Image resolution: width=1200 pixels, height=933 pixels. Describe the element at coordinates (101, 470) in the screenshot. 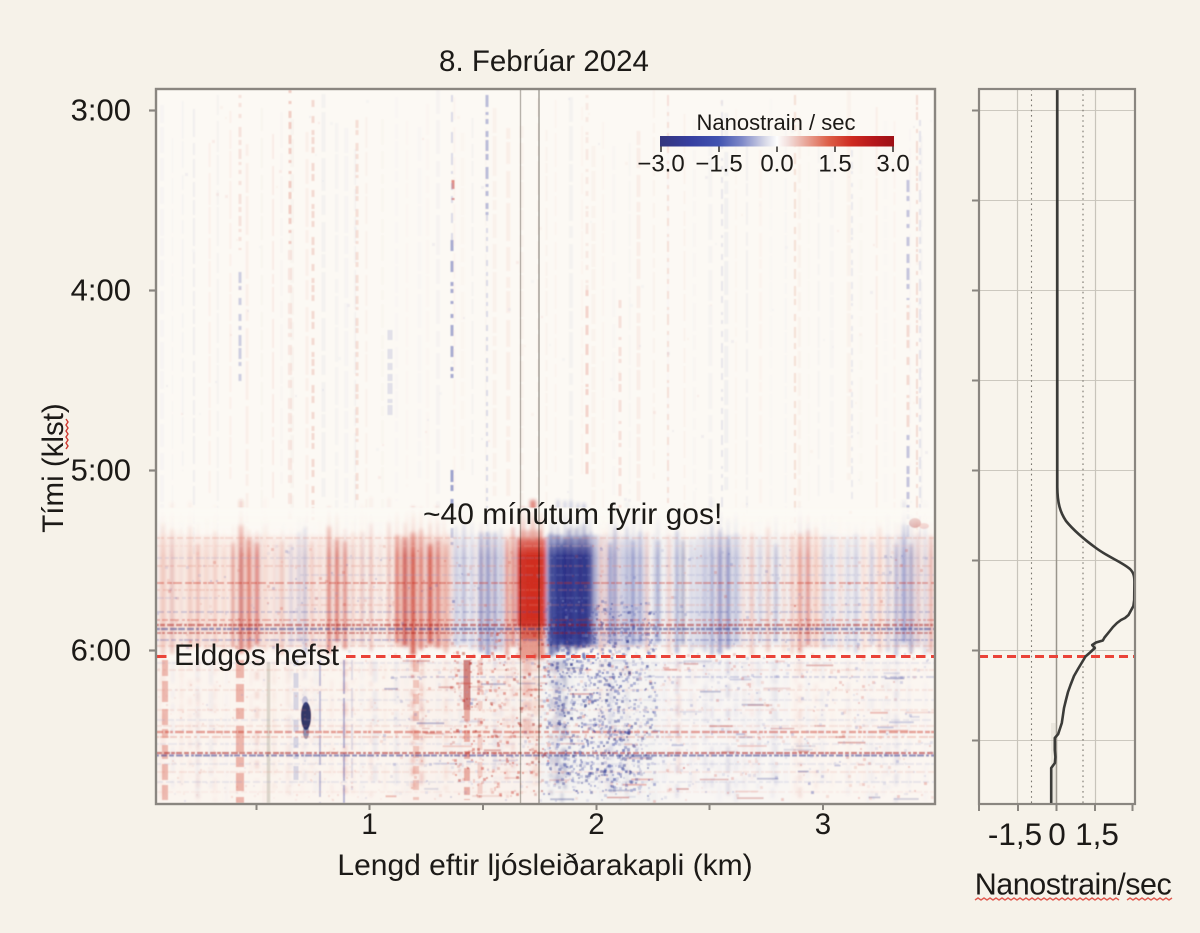

I see `svg-text: 5:00` at that location.